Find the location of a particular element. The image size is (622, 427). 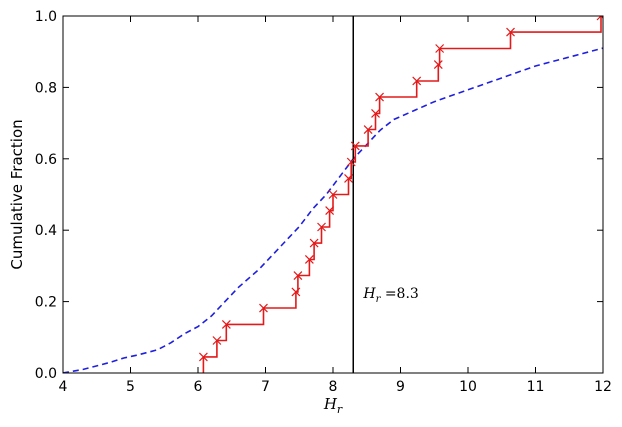

x-tick-label: 12 is located at coordinates (603, 387).